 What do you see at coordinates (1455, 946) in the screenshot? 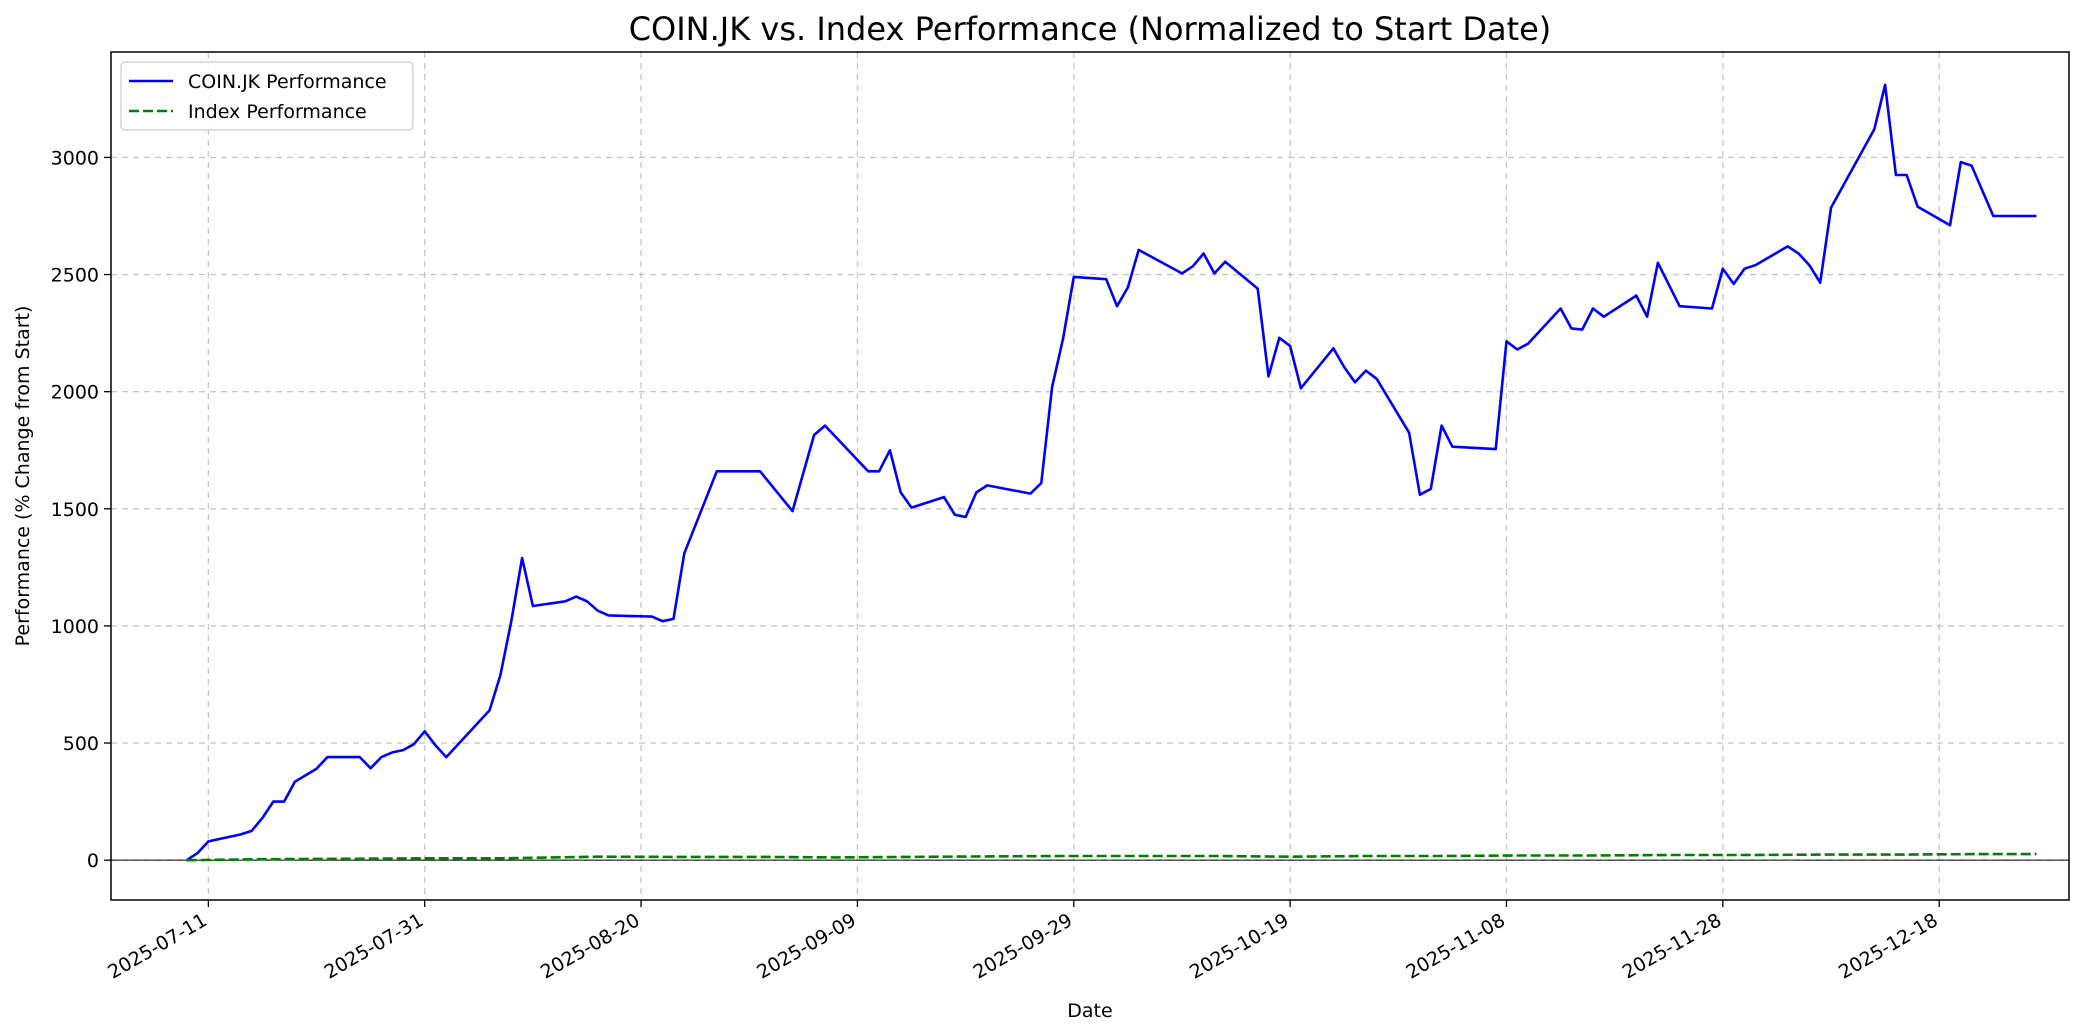
I see `x-tick-label: 2025-11-08` at bounding box center [1455, 946].